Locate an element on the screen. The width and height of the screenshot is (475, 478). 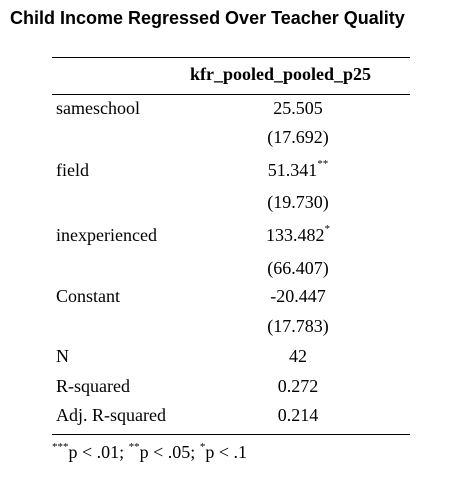
significance-stars: * is located at coordinates (327, 229).